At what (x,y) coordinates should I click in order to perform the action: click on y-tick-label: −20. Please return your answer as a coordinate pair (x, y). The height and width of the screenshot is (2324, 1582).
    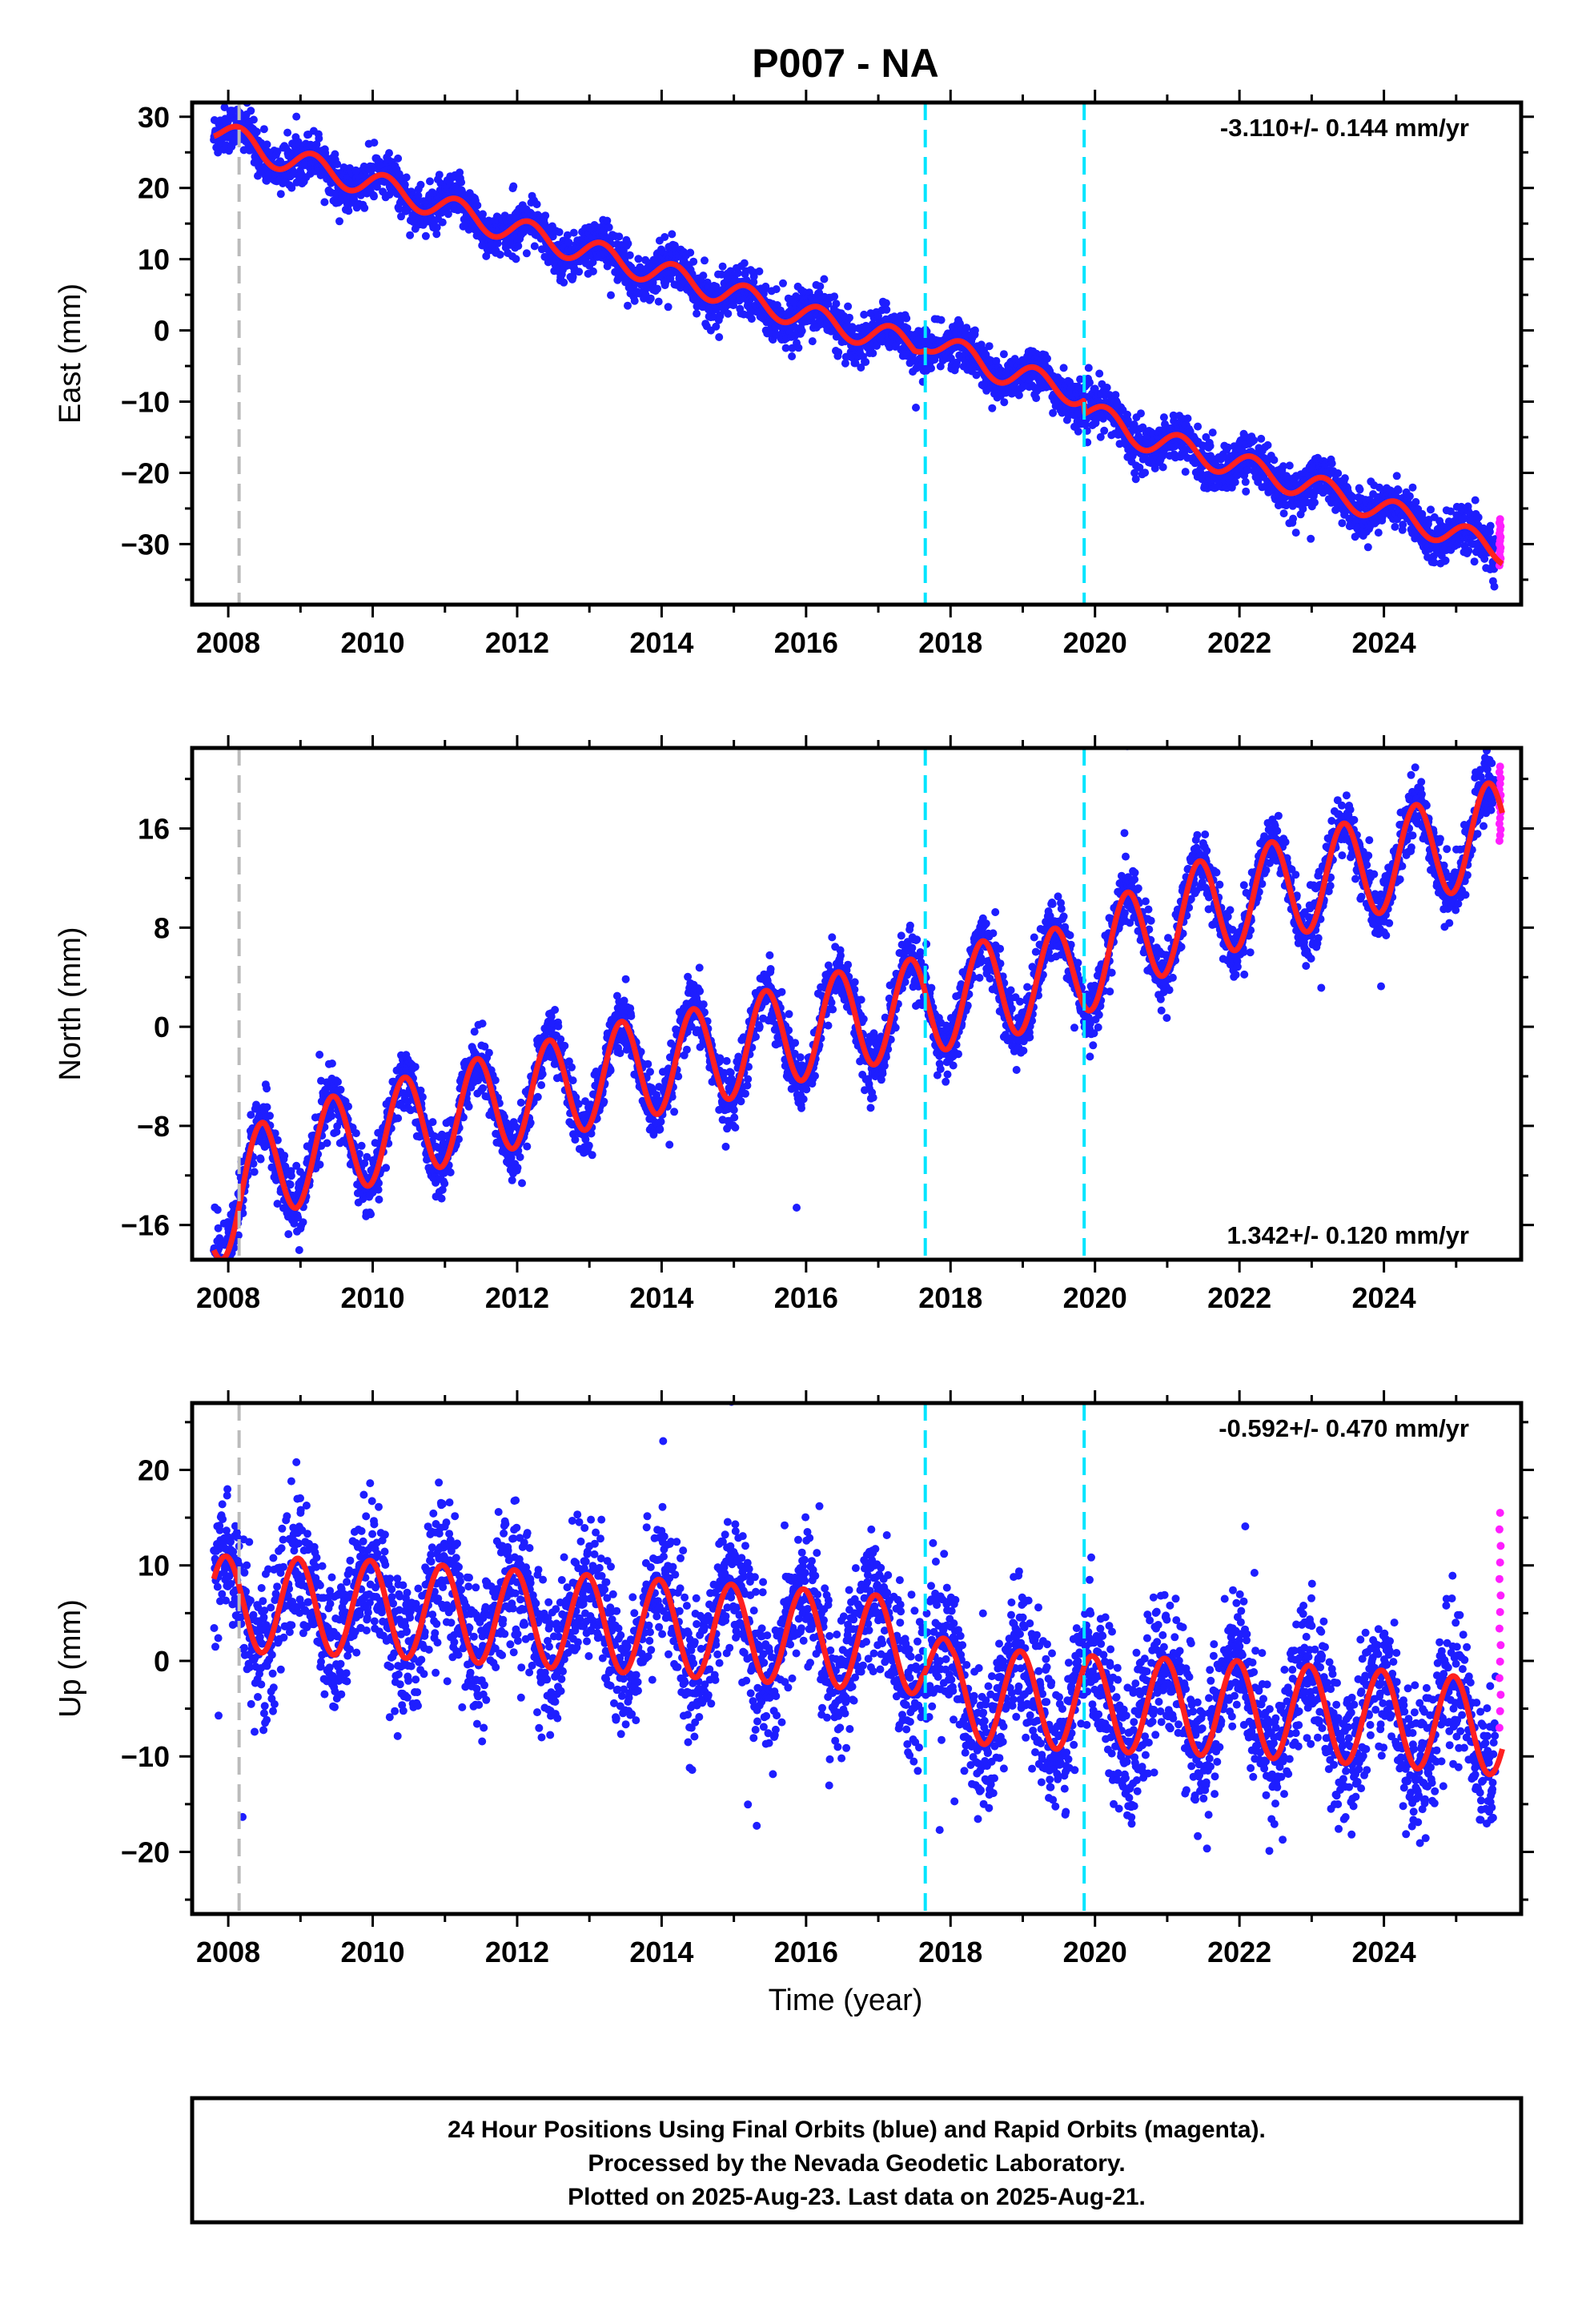
    Looking at the image, I should click on (145, 472).